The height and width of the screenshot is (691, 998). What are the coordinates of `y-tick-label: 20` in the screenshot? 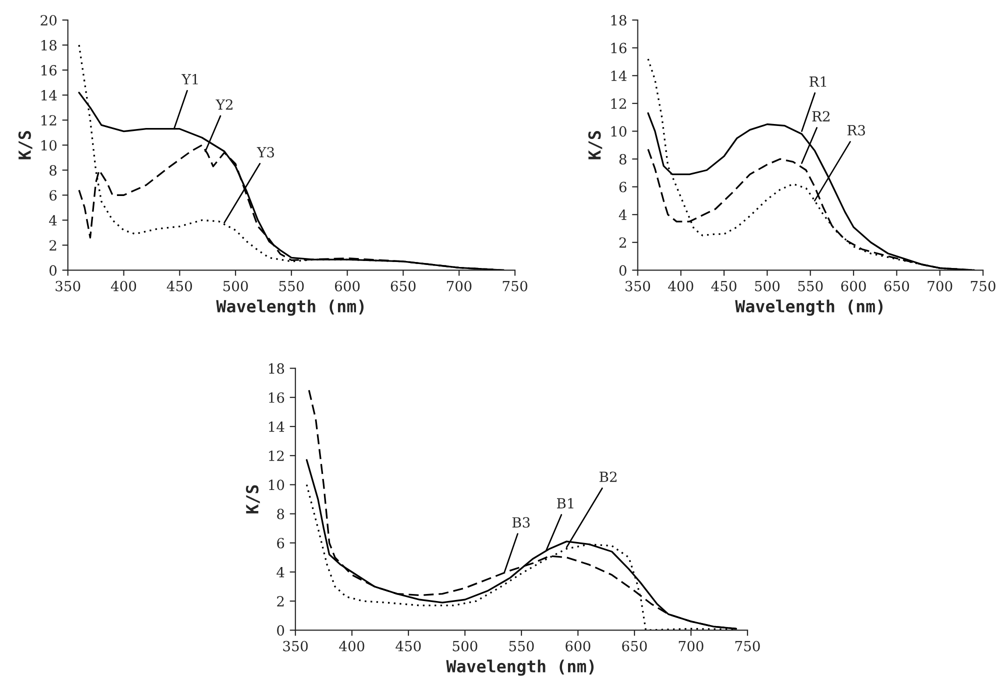 It's located at (48, 20).